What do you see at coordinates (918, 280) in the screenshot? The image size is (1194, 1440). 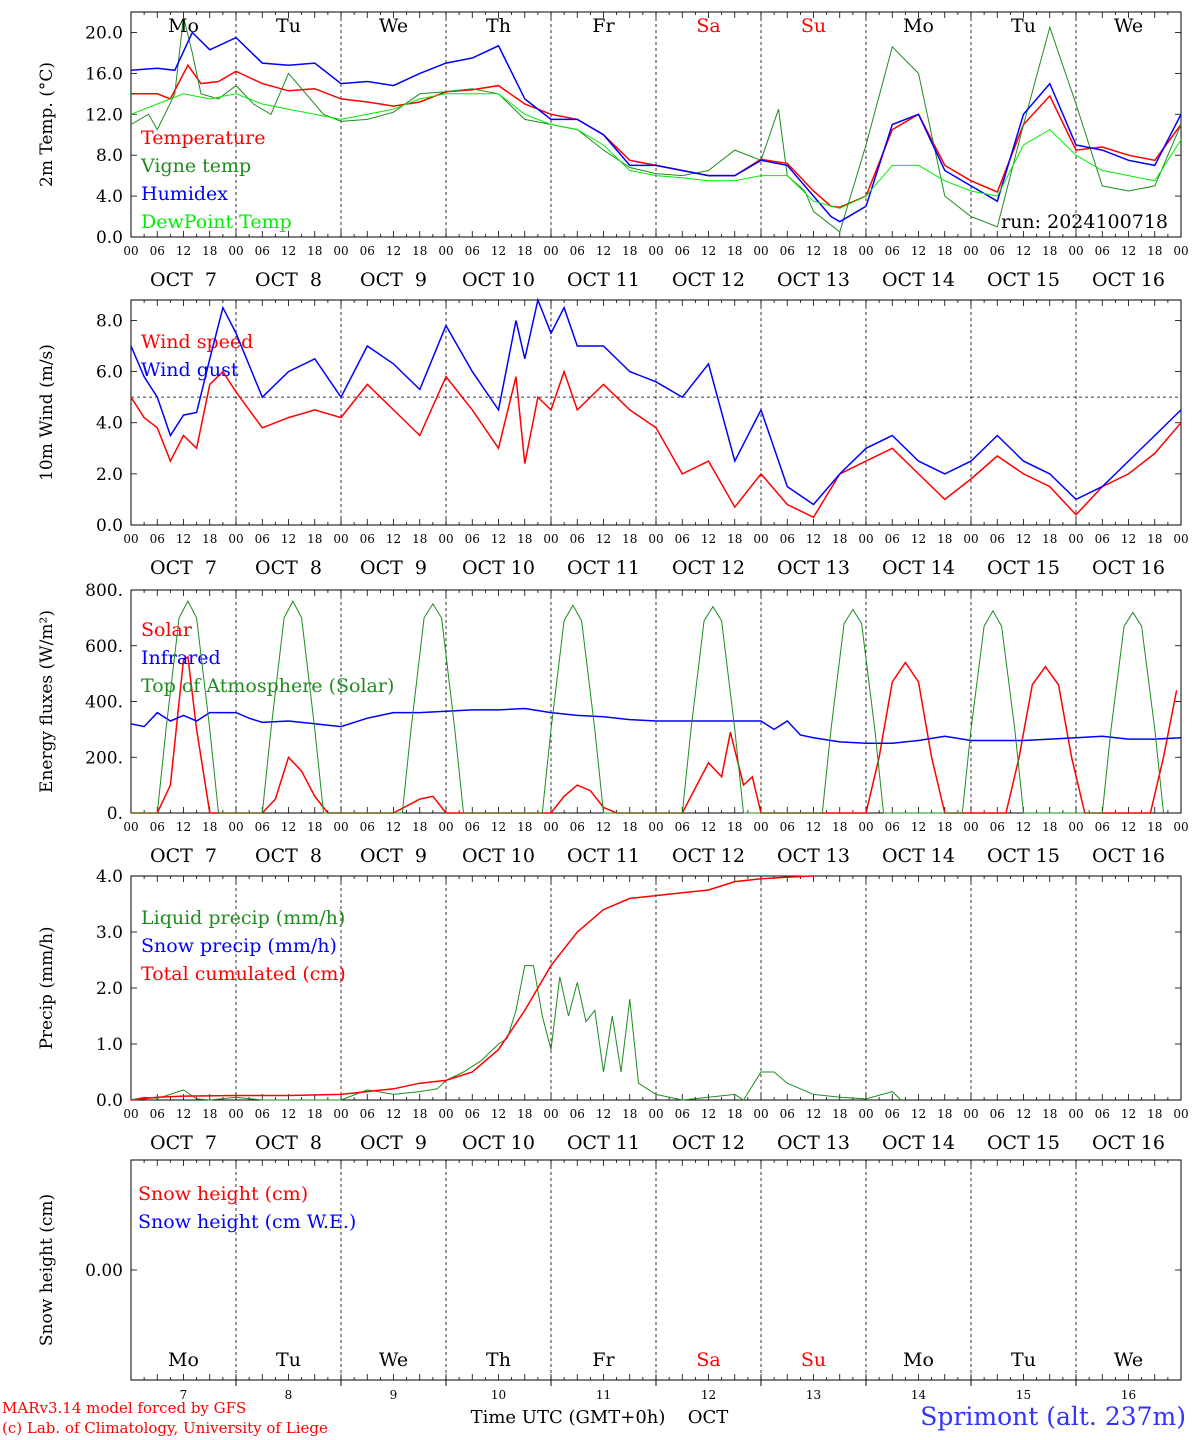 I see `date-label: OCT 14` at bounding box center [918, 280].